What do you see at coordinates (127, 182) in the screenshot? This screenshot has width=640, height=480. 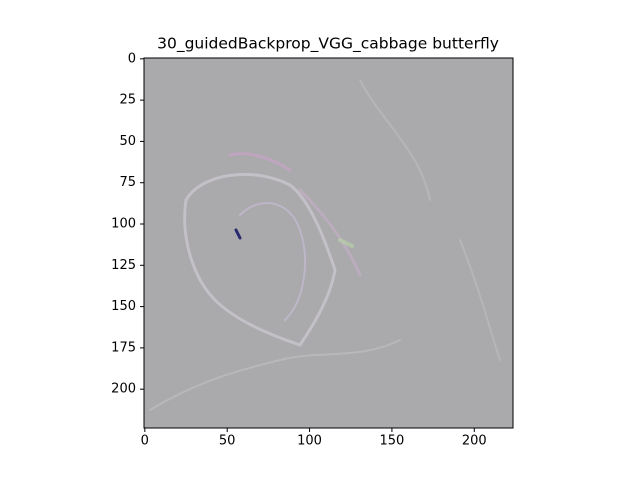 I see `y-tick-label: 75` at bounding box center [127, 182].